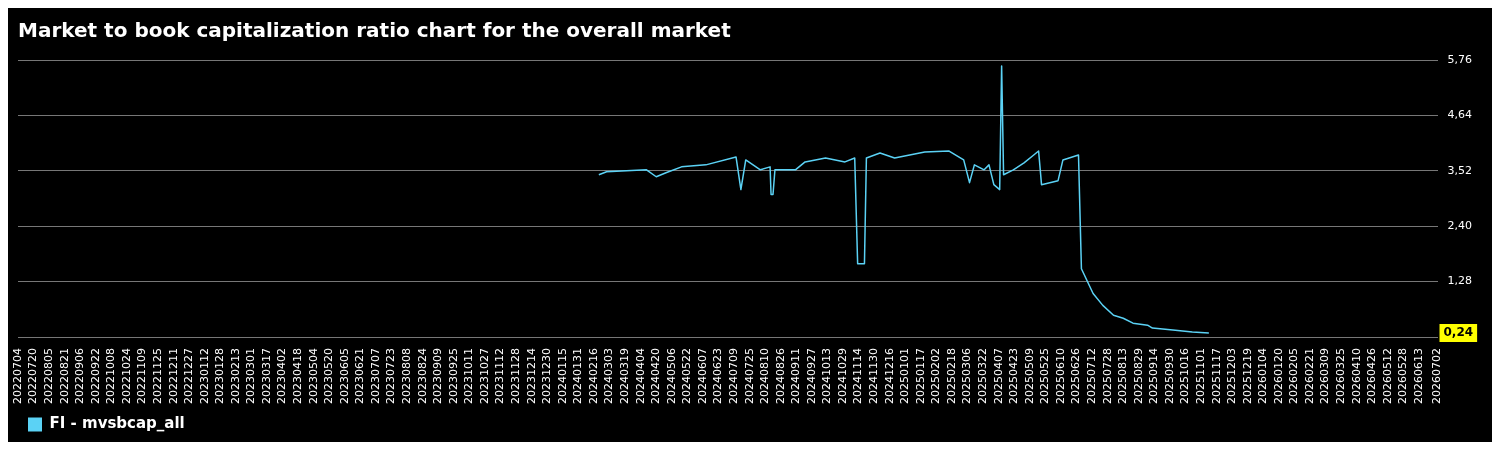  Describe the element at coordinates (220, 376) in the screenshot. I see `x-tick-label: 20230128` at that location.